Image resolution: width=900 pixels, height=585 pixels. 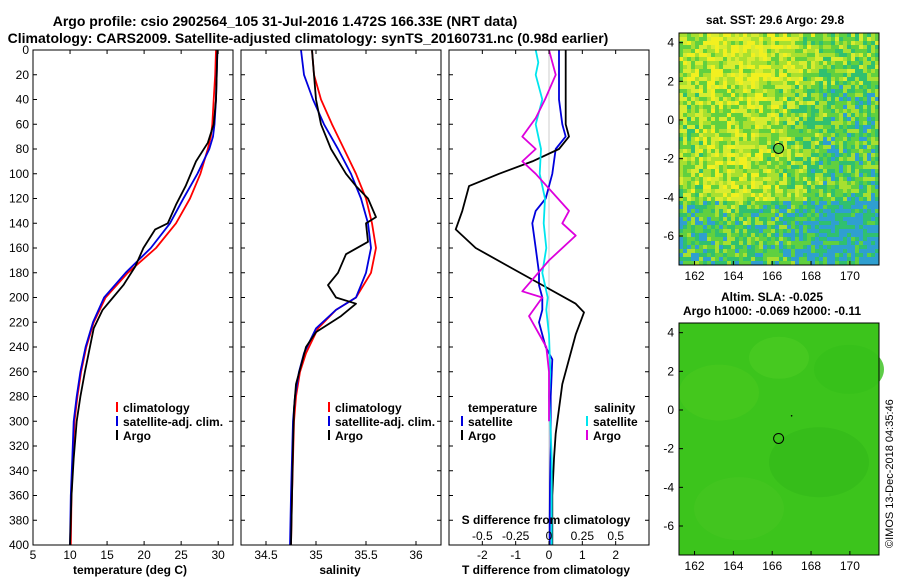 I want to click on map-x-tick-label: 166, so click(x=772, y=276).